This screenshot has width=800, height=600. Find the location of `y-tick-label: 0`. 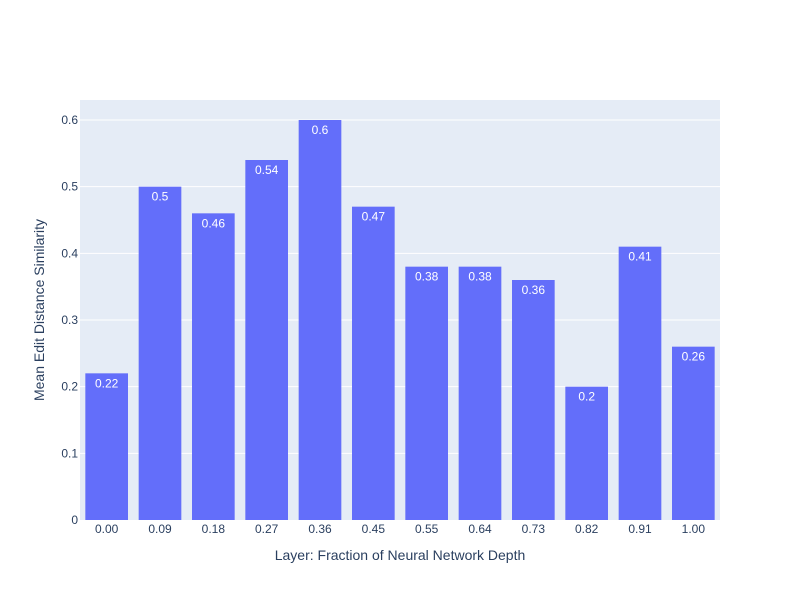

y-tick-label: 0 is located at coordinates (74, 520).